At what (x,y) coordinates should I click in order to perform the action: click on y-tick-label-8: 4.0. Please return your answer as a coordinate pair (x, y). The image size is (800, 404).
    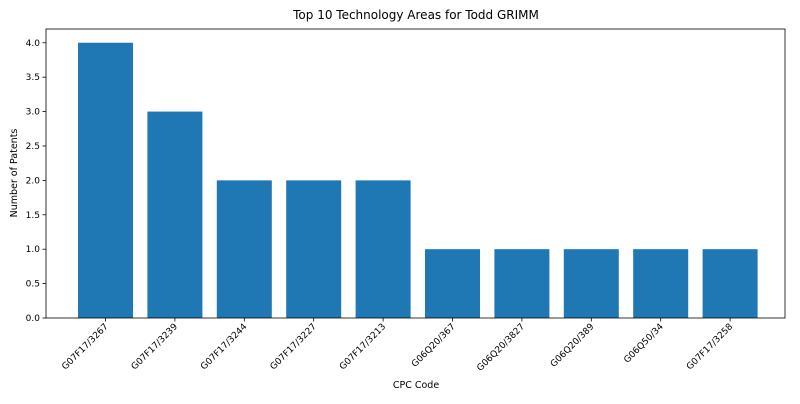
    Looking at the image, I should click on (33, 44).